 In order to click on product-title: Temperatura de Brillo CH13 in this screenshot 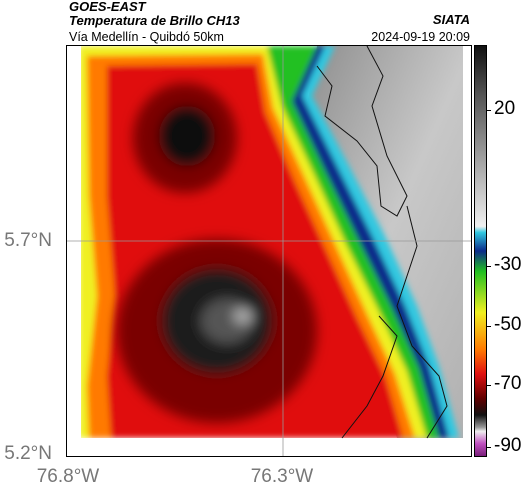, I will do `click(154, 20)`.